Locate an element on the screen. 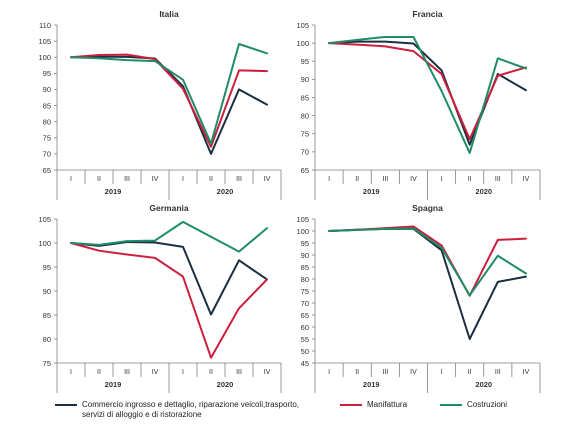 This screenshot has width=580, height=430. y-tick-label-spagna-55: 55 is located at coordinates (305, 339).